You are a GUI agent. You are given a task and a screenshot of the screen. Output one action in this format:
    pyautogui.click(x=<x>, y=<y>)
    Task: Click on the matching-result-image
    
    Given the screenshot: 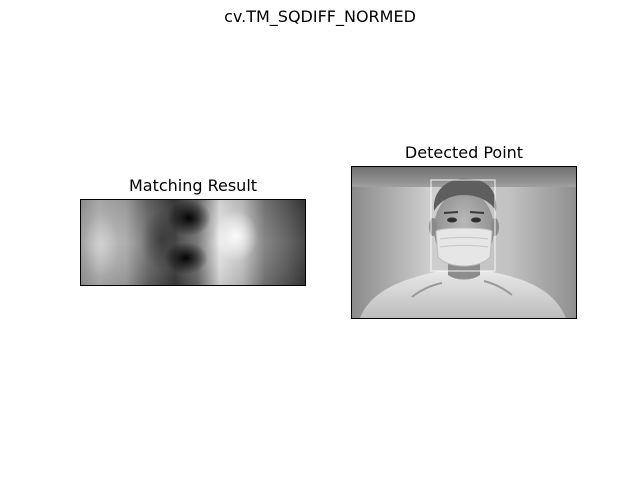 What is the action you would take?
    pyautogui.click(x=193, y=242)
    